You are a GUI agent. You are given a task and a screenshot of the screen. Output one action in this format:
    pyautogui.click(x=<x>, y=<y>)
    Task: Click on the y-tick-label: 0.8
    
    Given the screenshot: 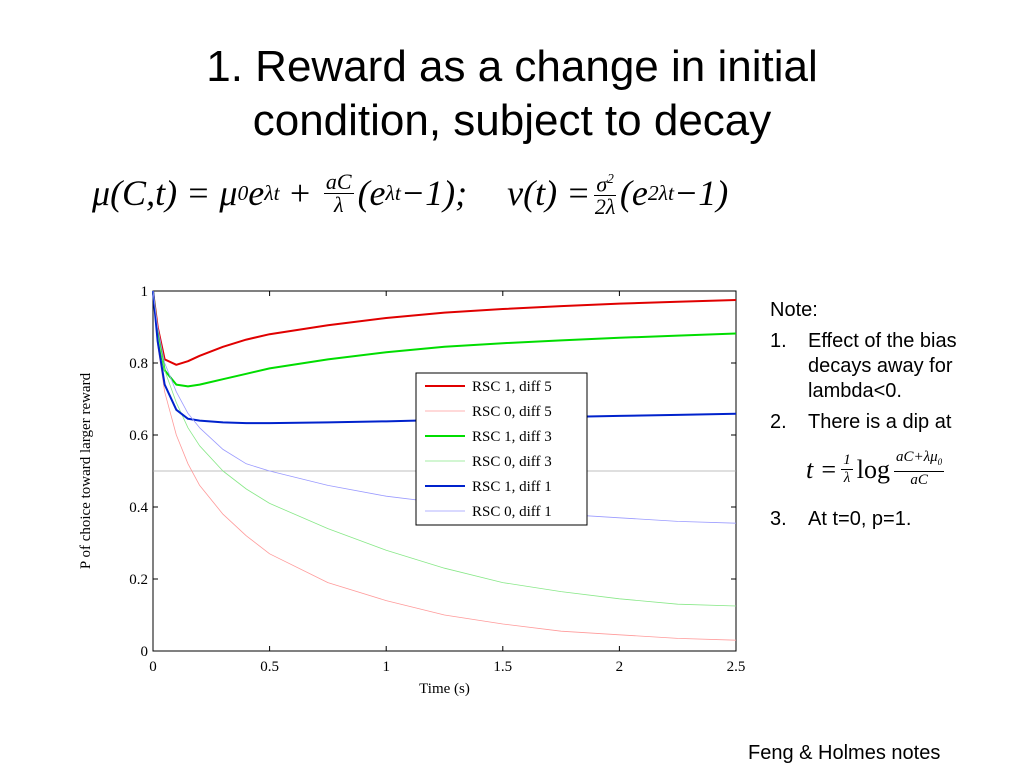 What is the action you would take?
    pyautogui.click(x=138, y=364)
    